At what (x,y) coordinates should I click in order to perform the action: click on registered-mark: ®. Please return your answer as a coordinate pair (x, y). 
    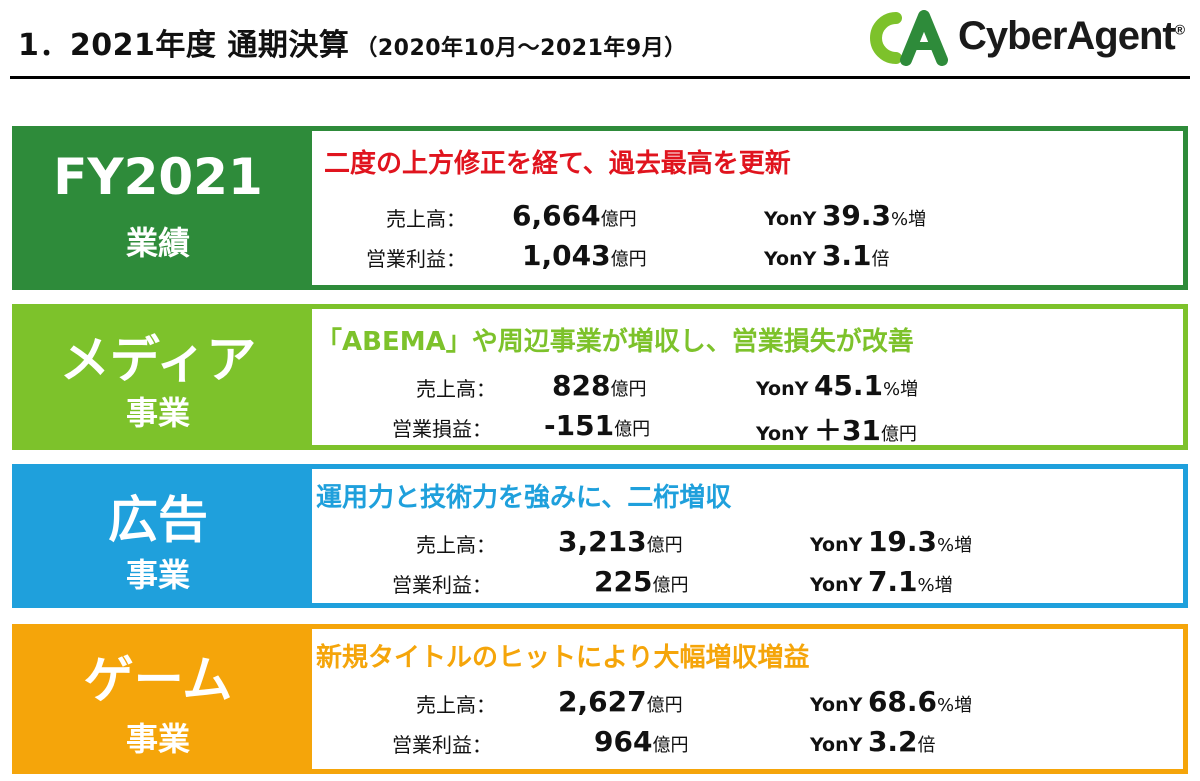
    Looking at the image, I should click on (1179, 29).